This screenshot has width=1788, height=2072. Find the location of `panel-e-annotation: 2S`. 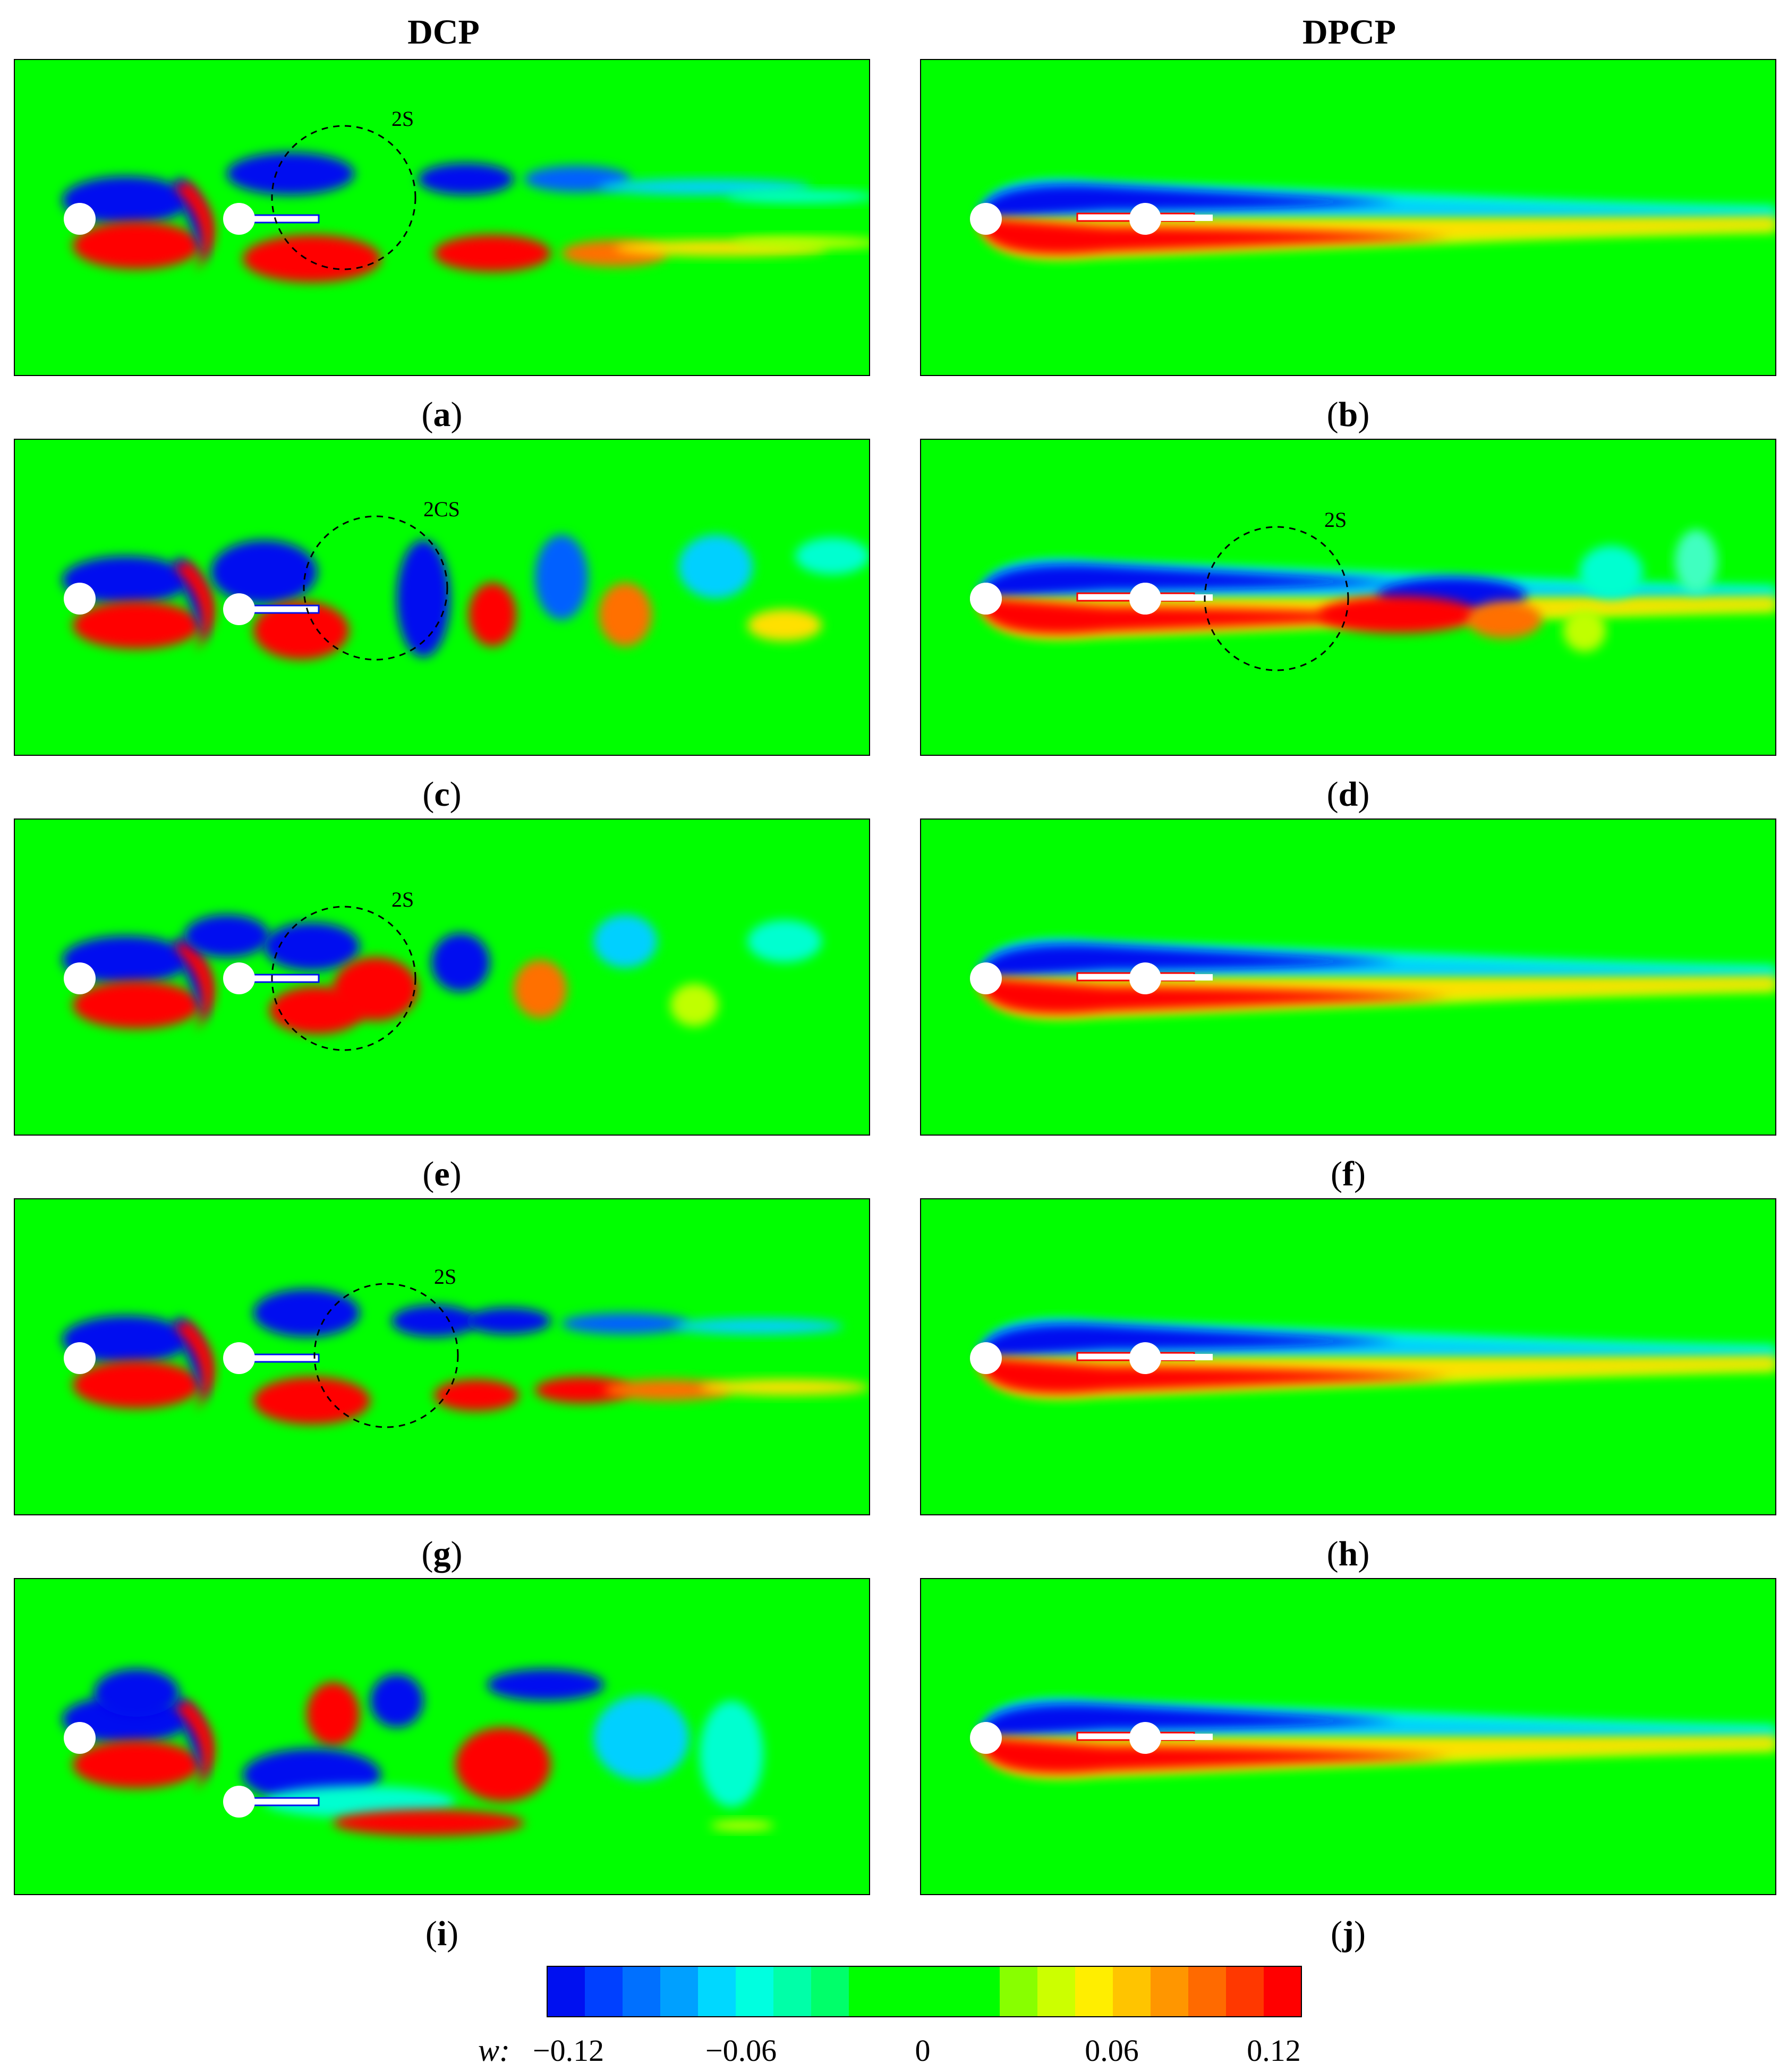

panel-e-annotation: 2S is located at coordinates (403, 899).